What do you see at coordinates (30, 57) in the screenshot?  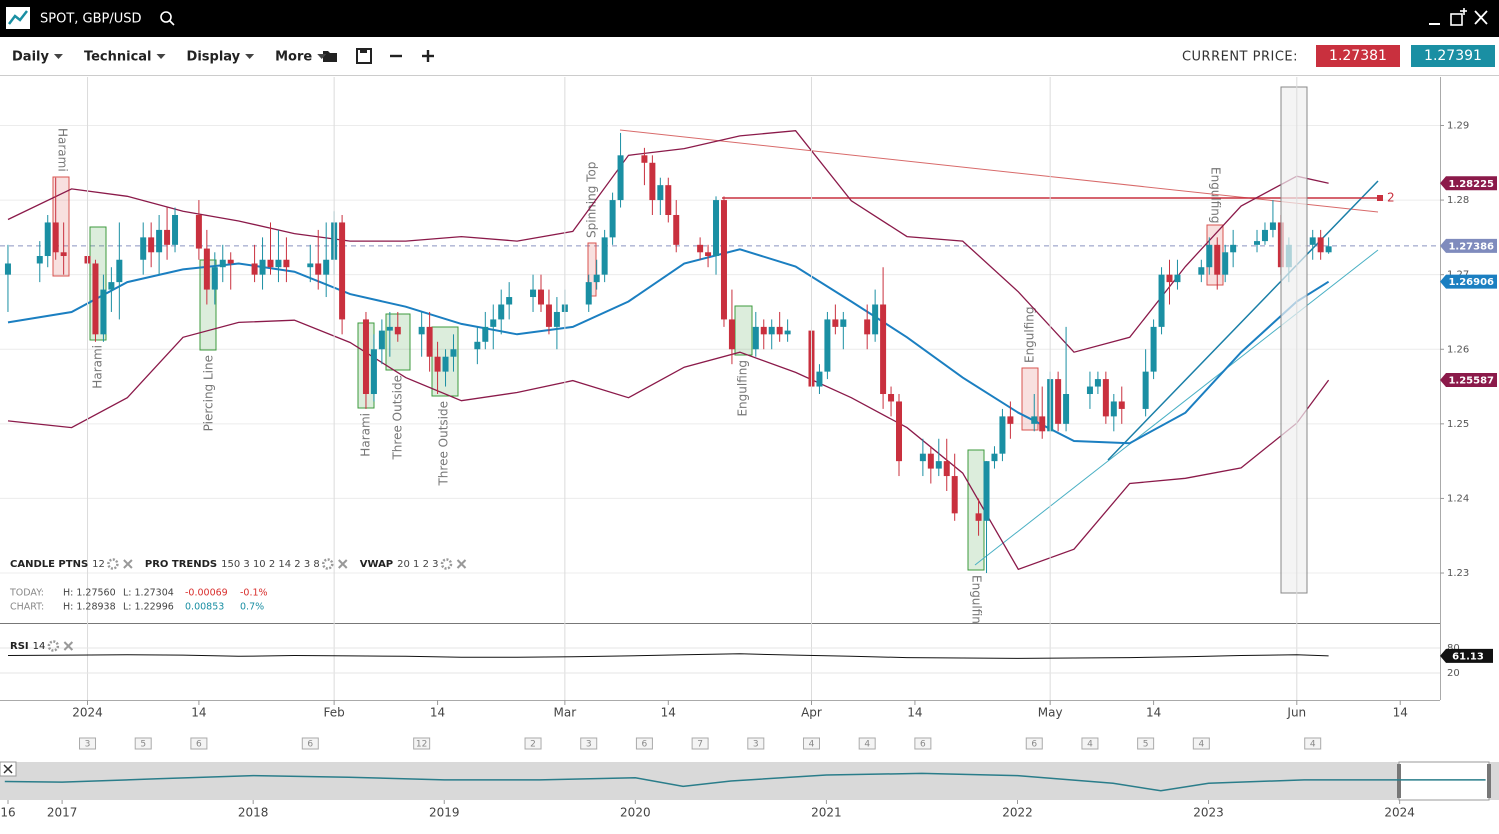 I see `menu-button: Daily` at bounding box center [30, 57].